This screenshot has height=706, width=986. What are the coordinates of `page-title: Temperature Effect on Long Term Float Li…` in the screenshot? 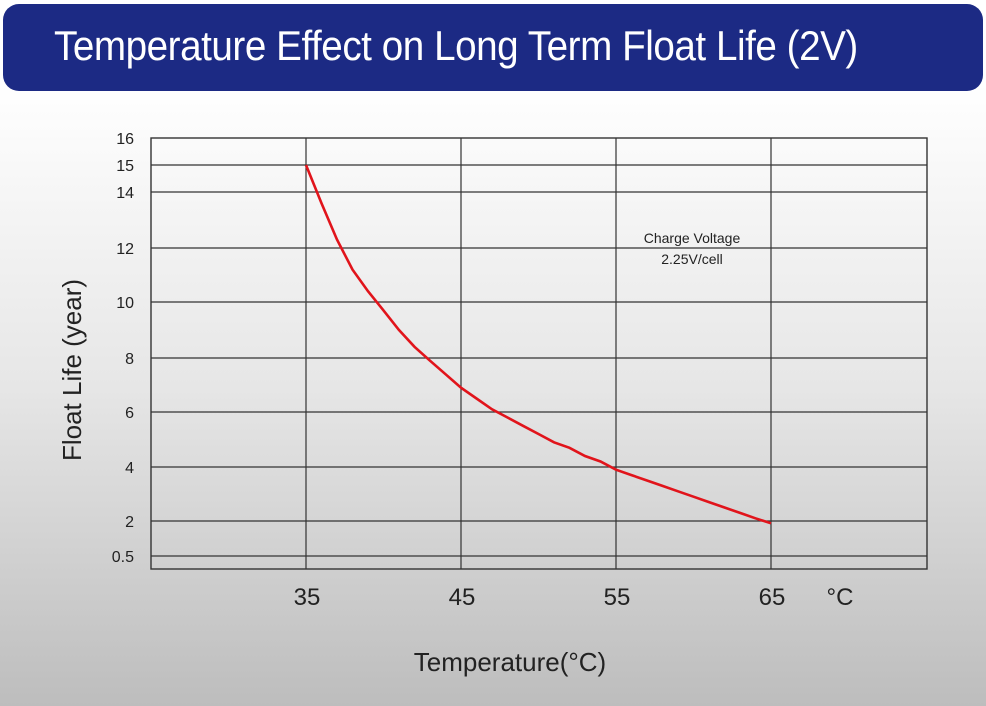 It's located at (456, 45).